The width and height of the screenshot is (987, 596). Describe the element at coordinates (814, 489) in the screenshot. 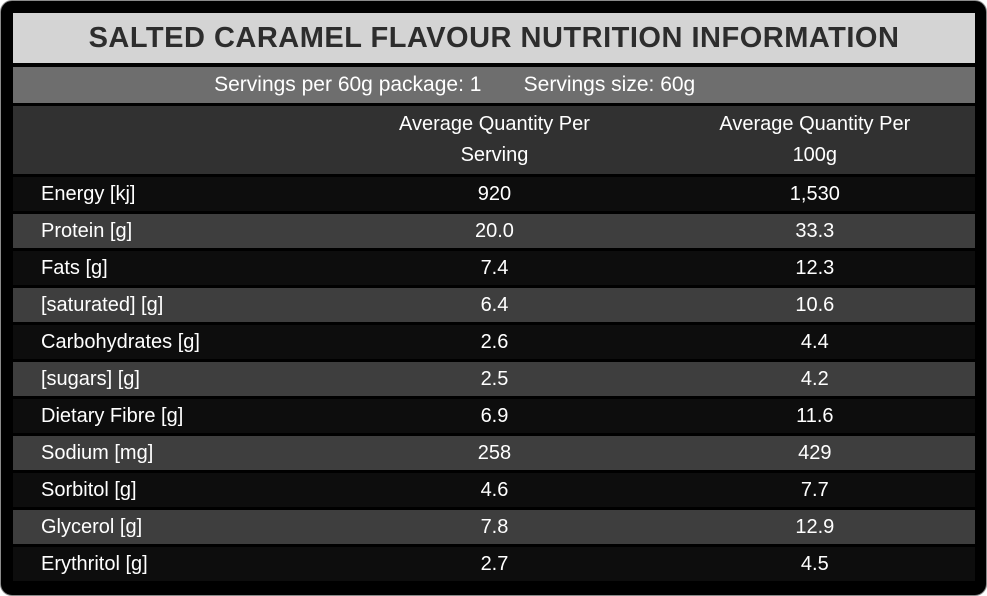

I see `row-per-100g: 7.7` at that location.